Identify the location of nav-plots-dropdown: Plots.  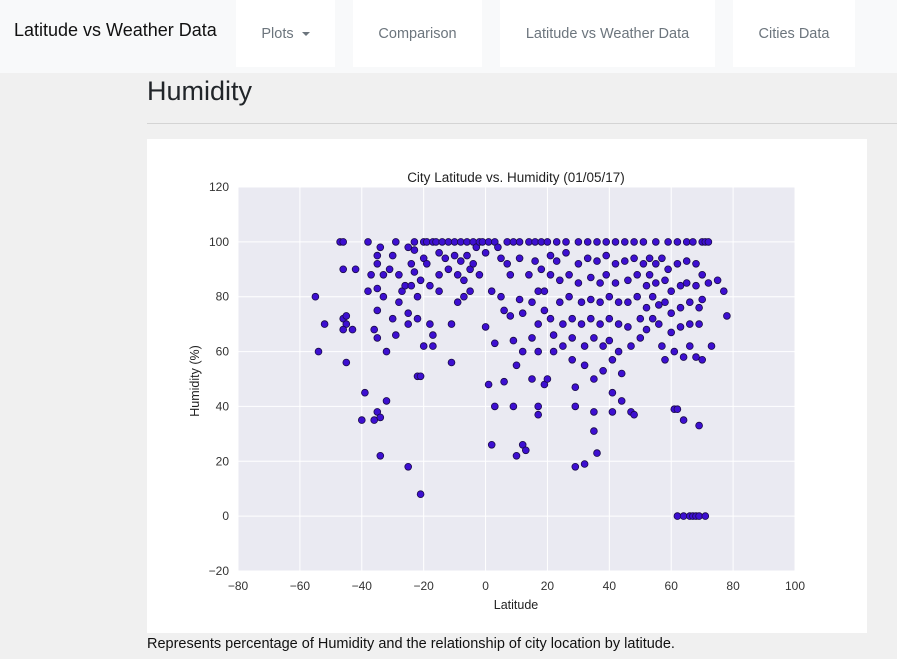
(285, 33).